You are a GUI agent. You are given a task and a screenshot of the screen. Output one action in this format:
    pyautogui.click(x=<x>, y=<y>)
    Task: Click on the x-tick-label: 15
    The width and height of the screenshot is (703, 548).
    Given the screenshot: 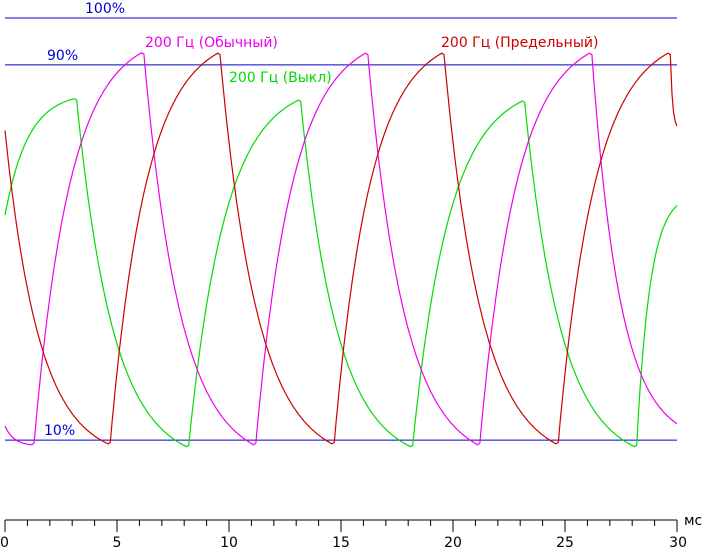 What is the action you would take?
    pyautogui.click(x=341, y=541)
    